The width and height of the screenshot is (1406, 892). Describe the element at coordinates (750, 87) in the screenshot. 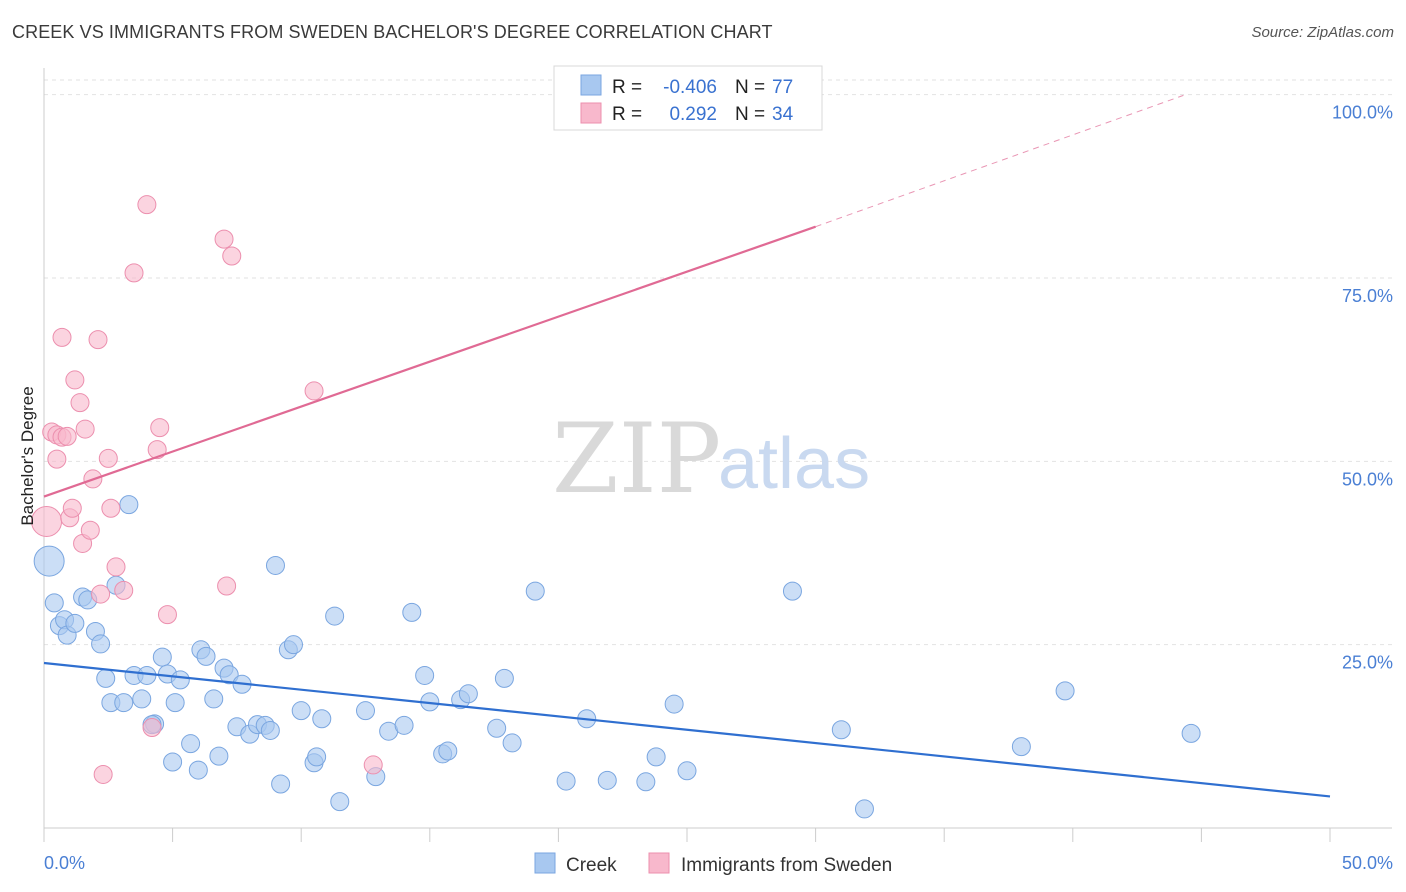

I see `legend-n-label-creek: N =` at that location.